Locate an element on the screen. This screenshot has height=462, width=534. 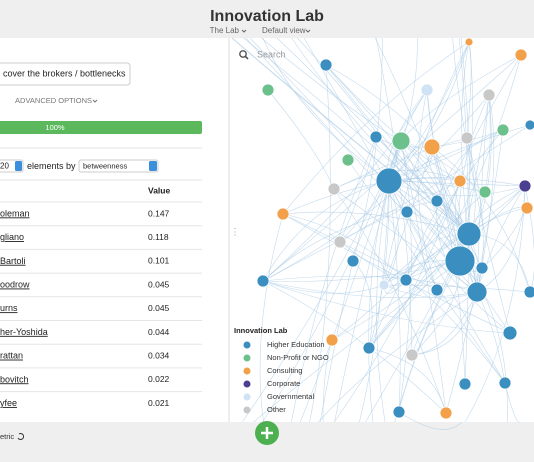
row-name: bovitch is located at coordinates (14, 379).